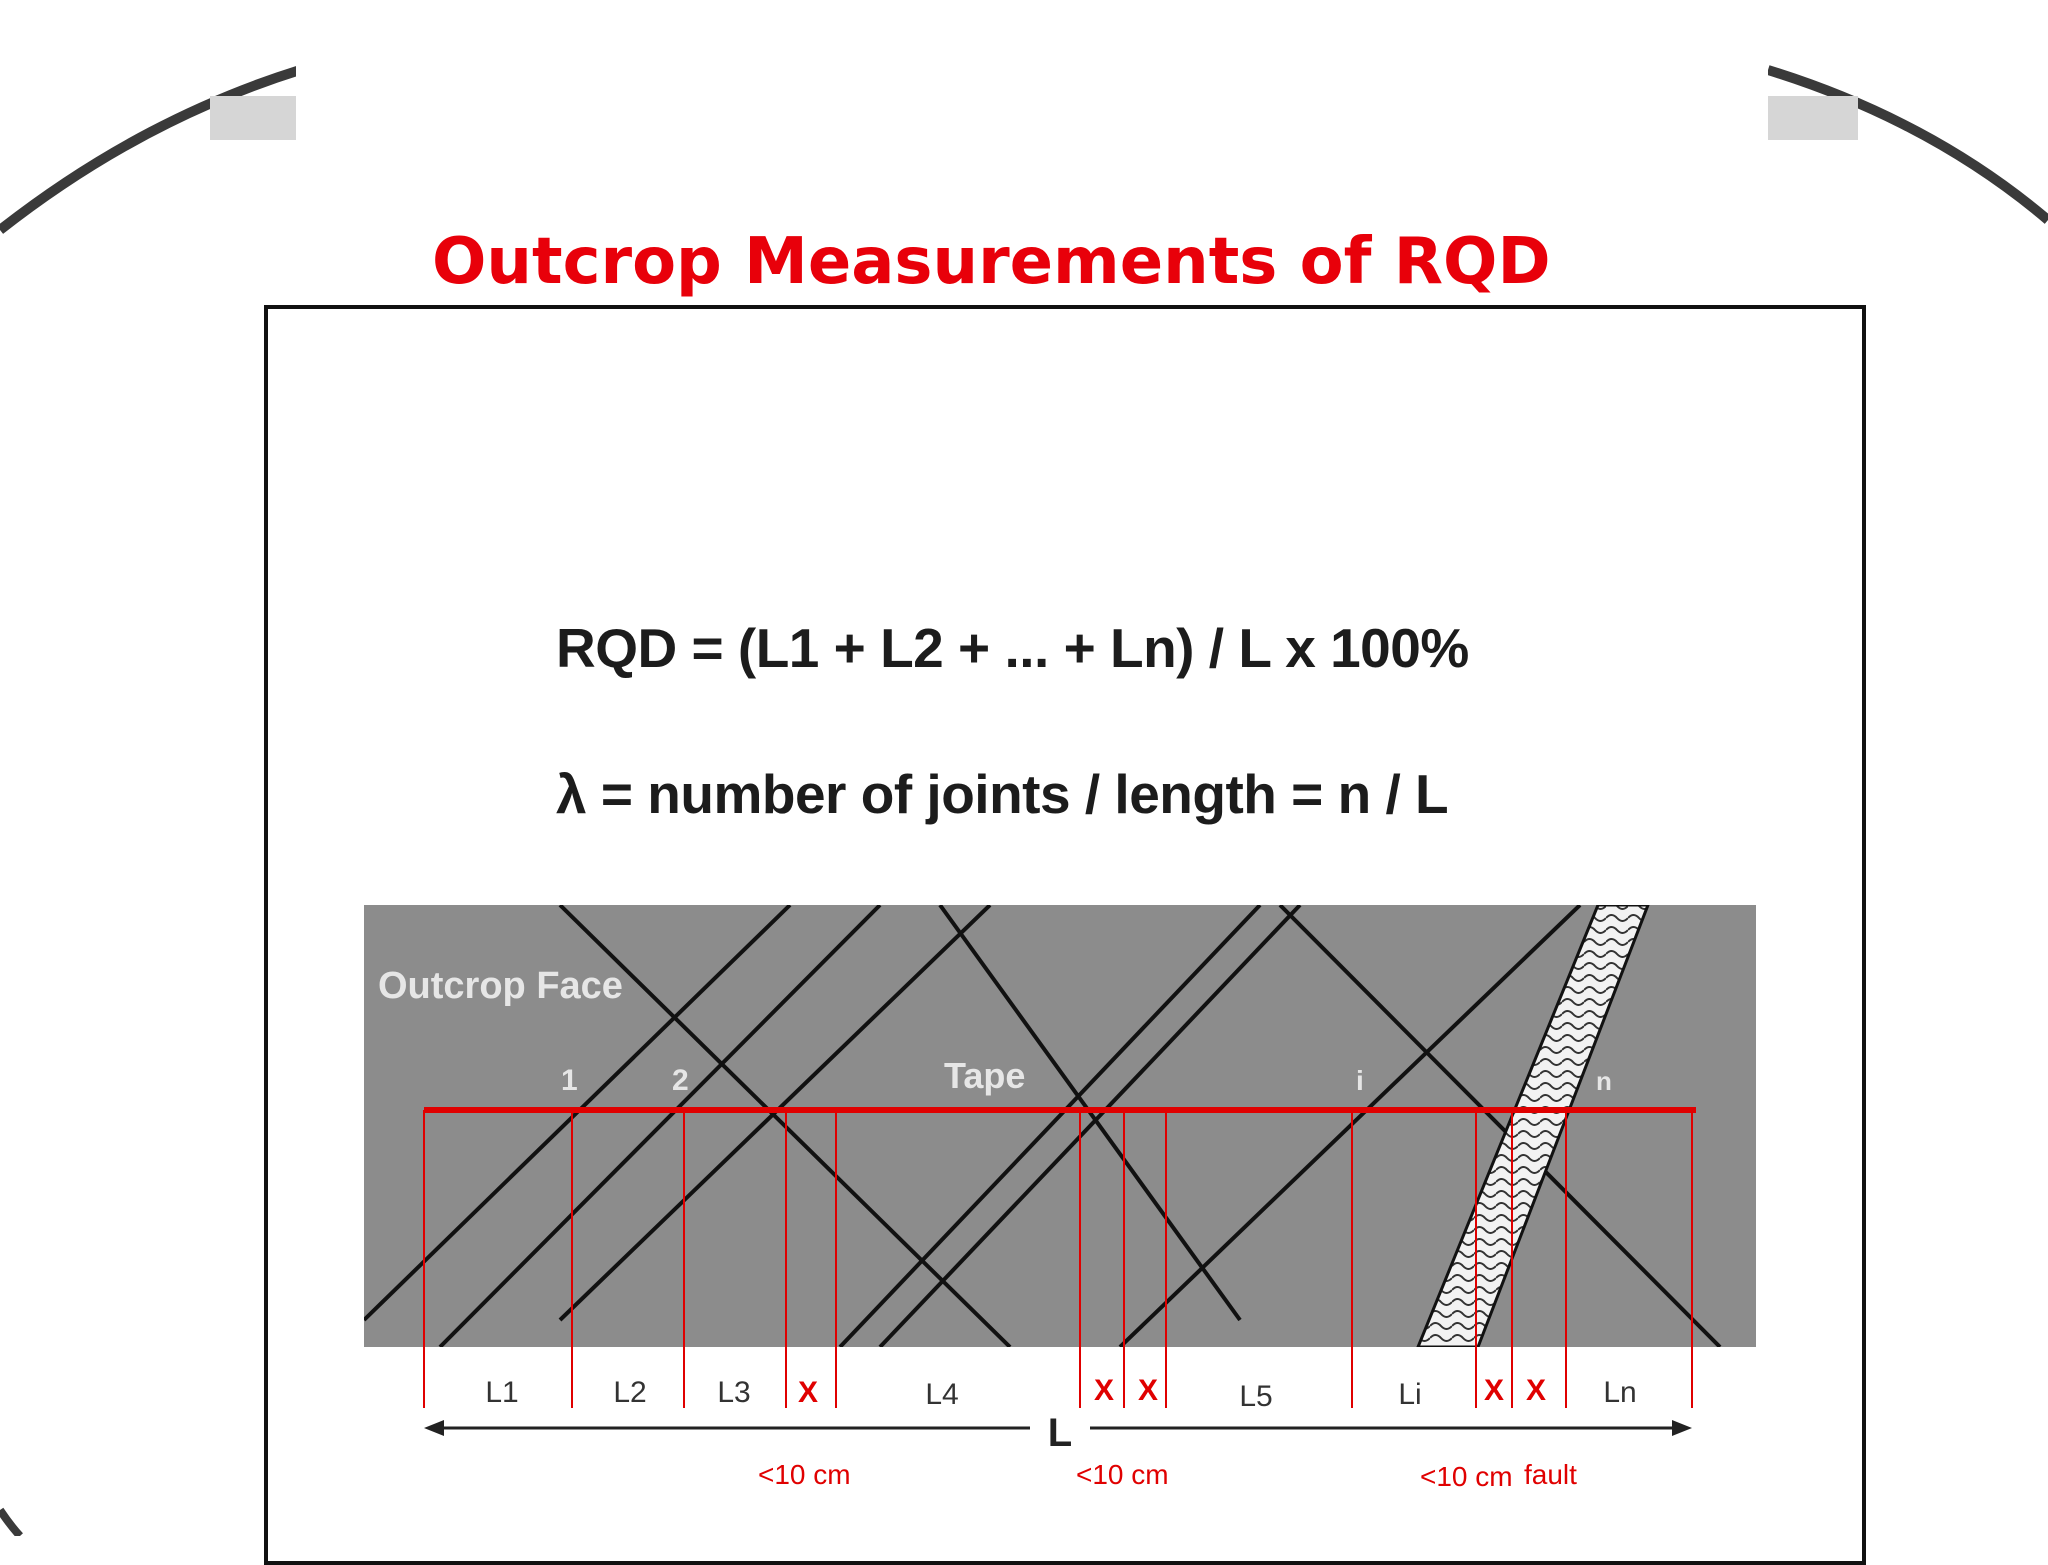 The image size is (2048, 1565). I want to click on arrow-right-head, so click(1682, 1428).